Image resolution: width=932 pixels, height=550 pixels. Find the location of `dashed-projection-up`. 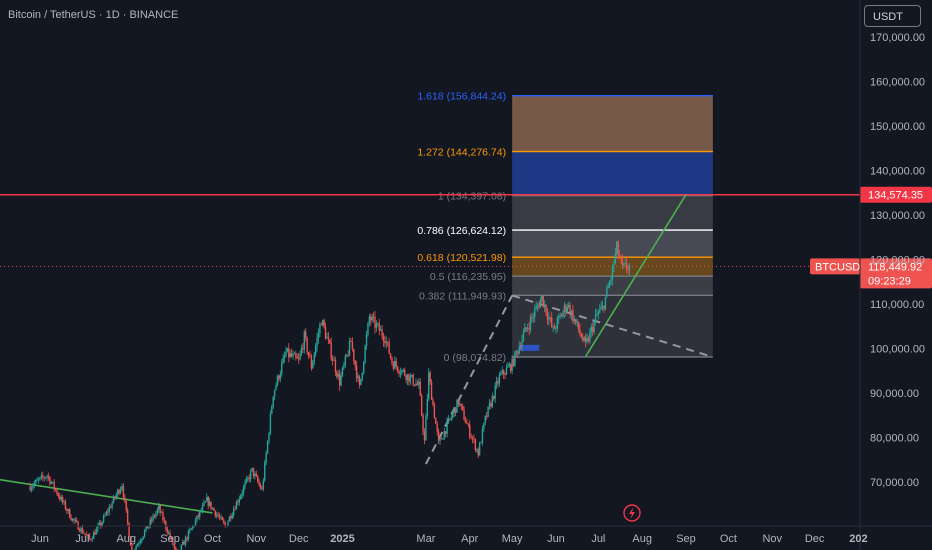

dashed-projection-up is located at coordinates (469, 380).